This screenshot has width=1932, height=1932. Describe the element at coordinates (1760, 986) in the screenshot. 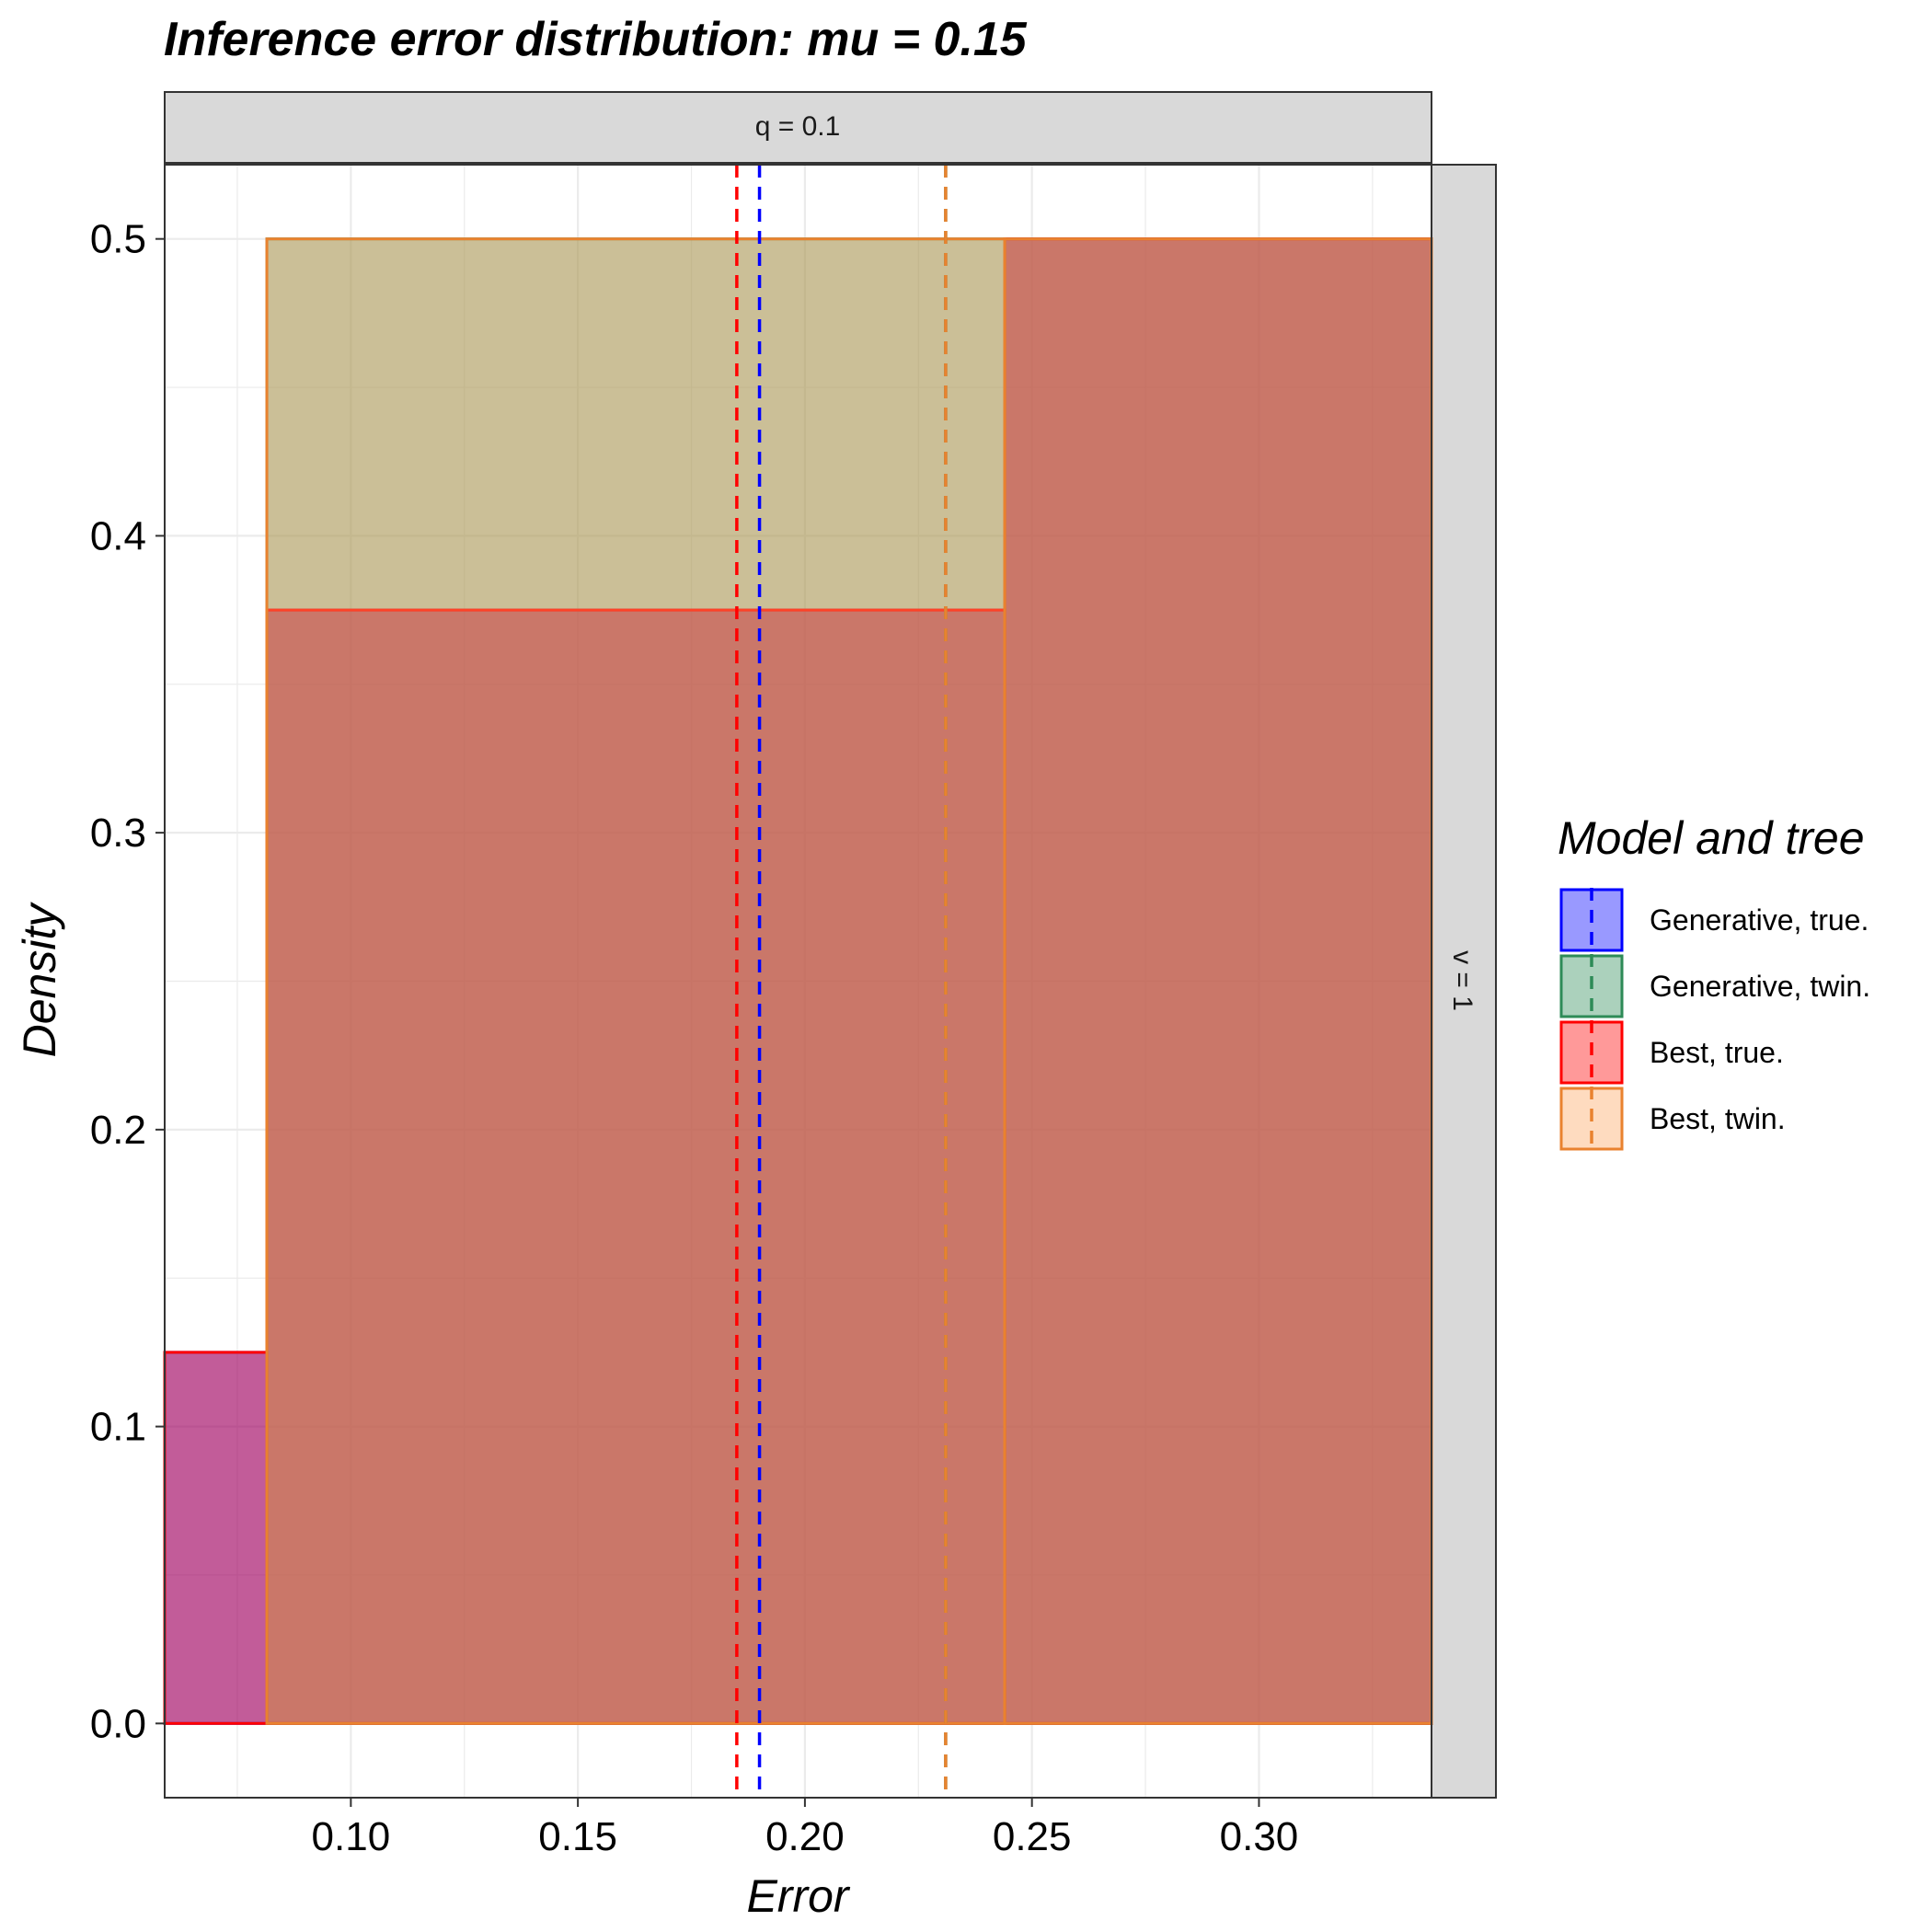

I see `legend-label: Generative, twin.` at that location.